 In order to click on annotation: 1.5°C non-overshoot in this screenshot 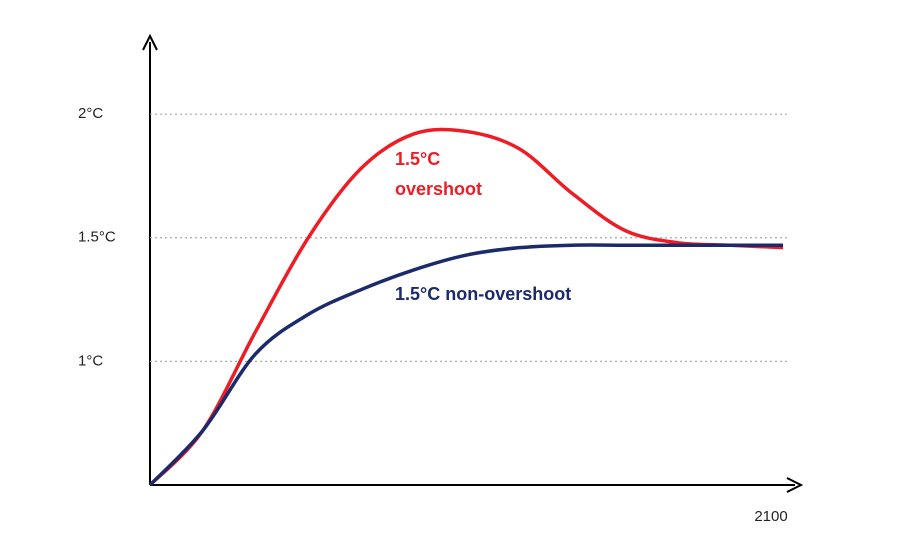, I will do `click(483, 294)`.